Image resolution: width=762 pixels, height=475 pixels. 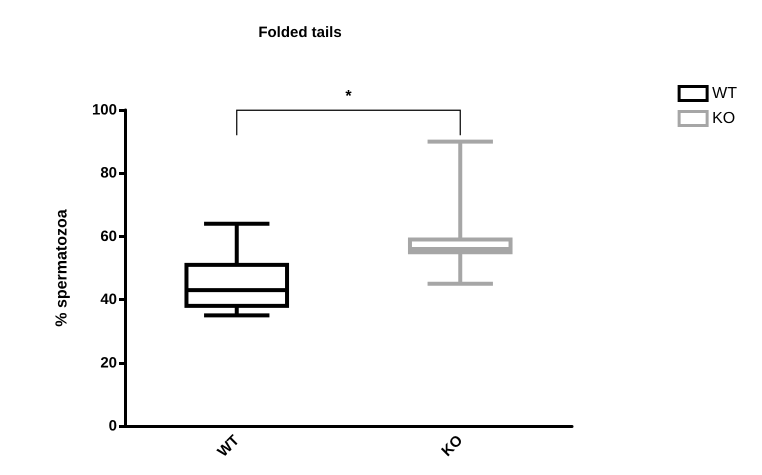 I want to click on y-tick-label: 80, so click(x=108, y=173).